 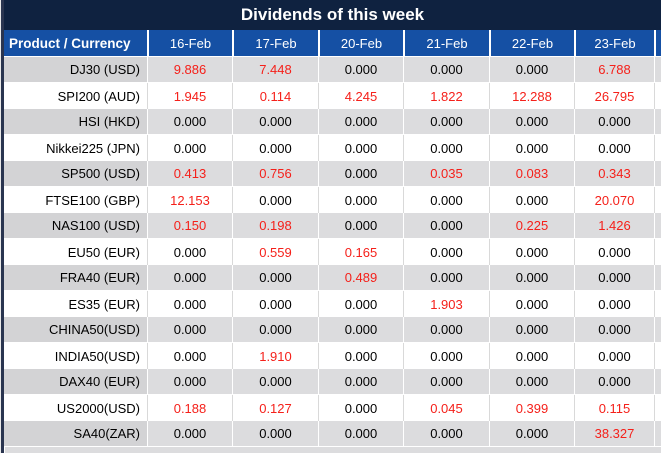 What do you see at coordinates (275, 226) in the screenshot?
I see `value-cell: 0.198` at bounding box center [275, 226].